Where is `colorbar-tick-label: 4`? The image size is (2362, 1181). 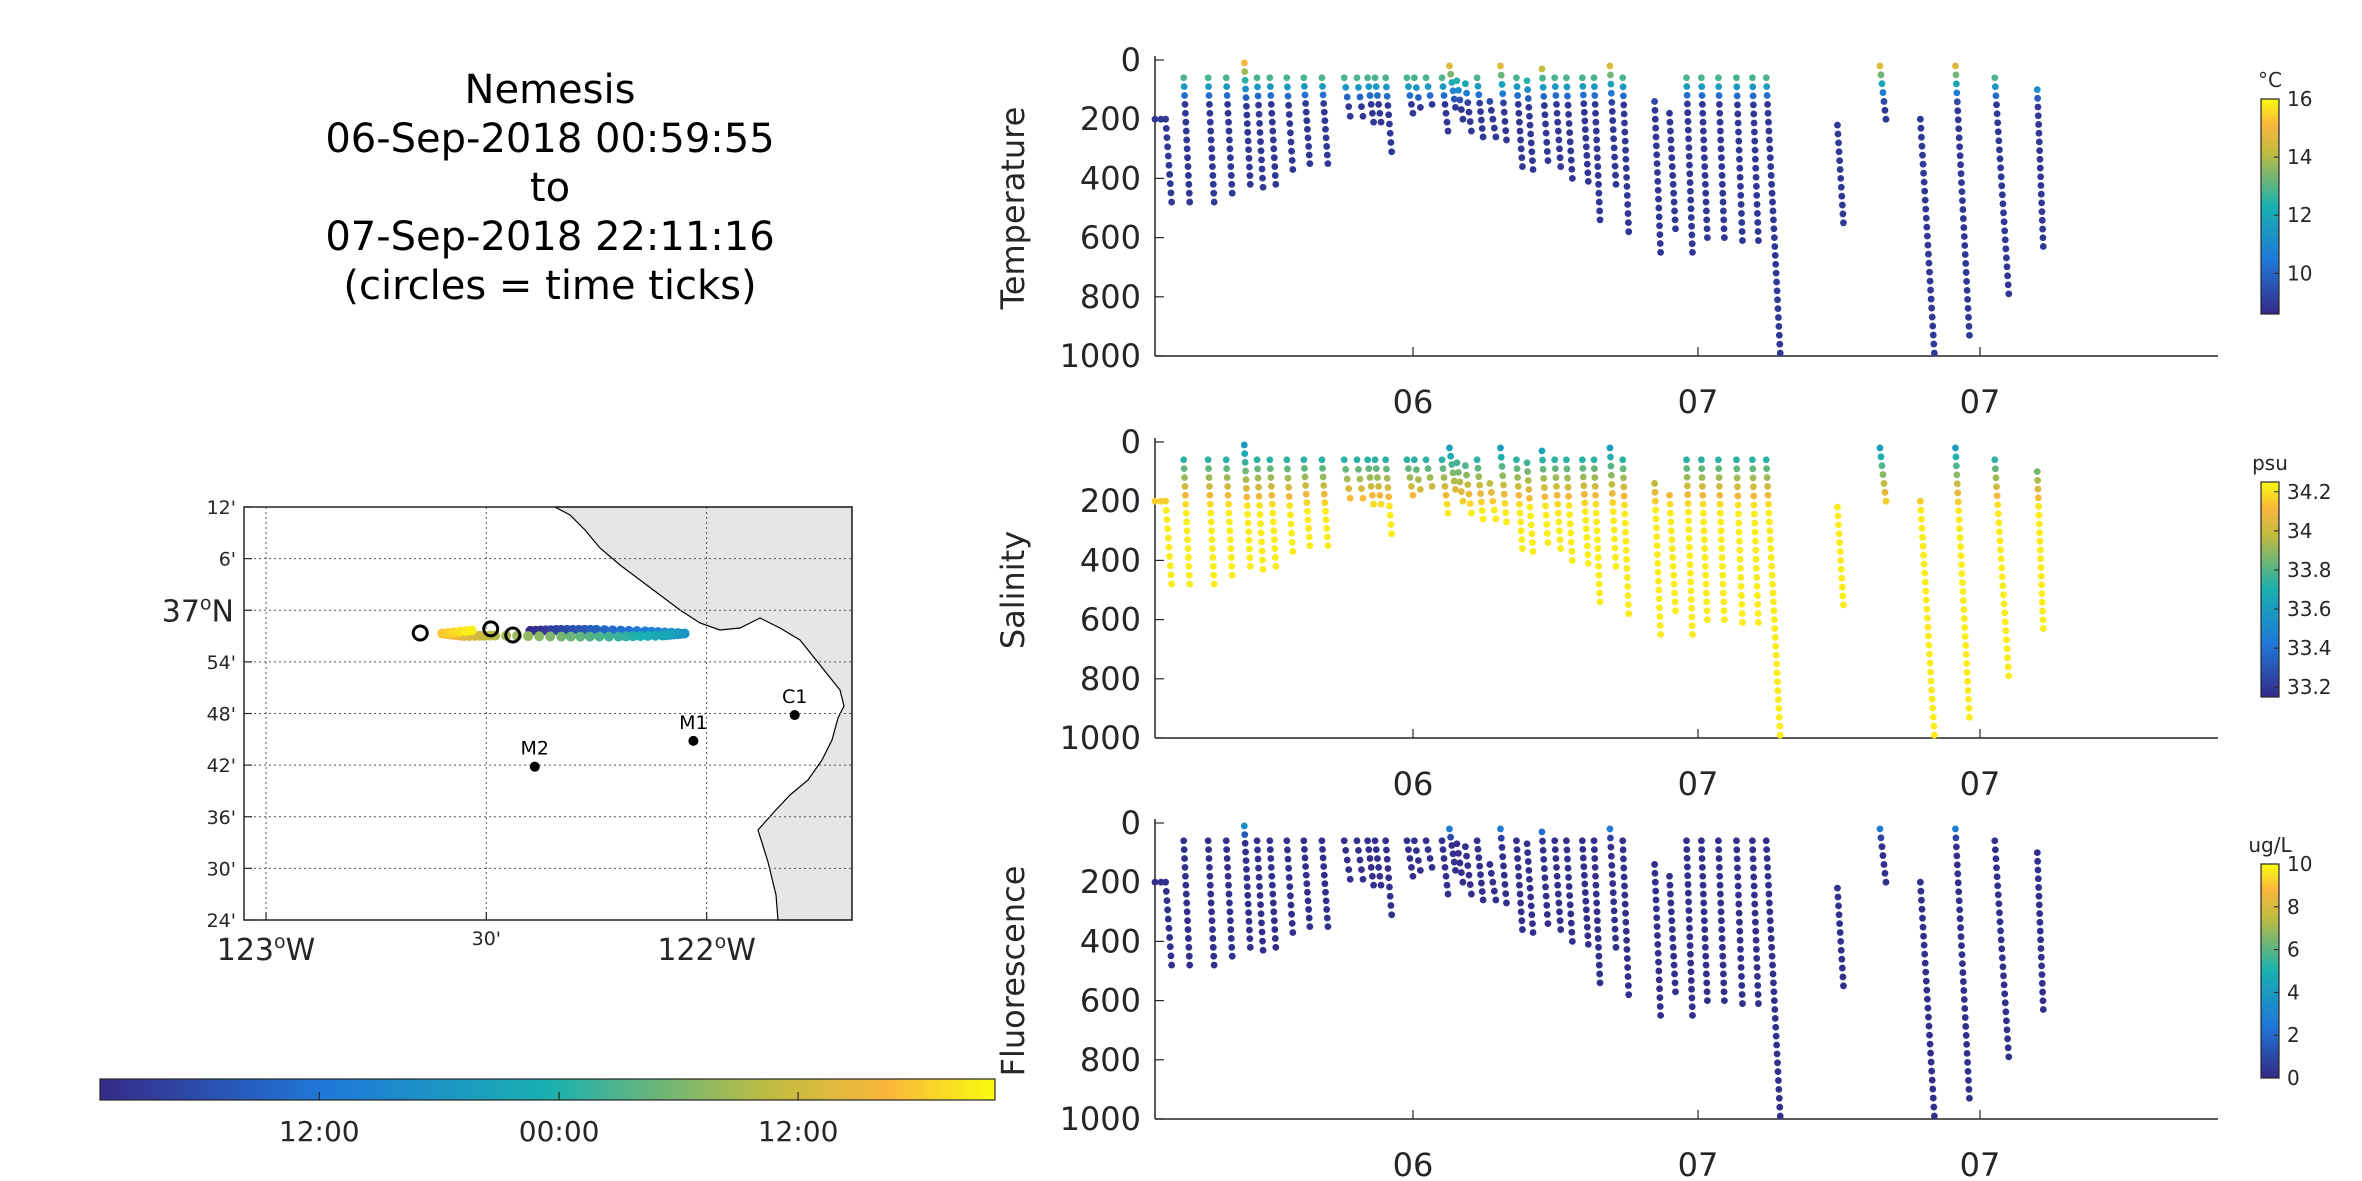
colorbar-tick-label: 4 is located at coordinates (2293, 992).